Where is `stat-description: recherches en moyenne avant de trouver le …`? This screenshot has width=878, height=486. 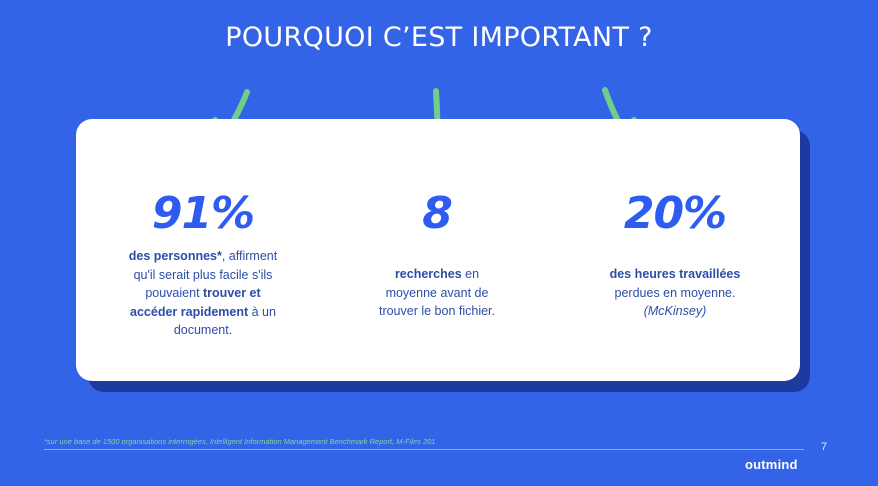 stat-description: recherches en moyenne avant de trouver le … is located at coordinates (437, 293).